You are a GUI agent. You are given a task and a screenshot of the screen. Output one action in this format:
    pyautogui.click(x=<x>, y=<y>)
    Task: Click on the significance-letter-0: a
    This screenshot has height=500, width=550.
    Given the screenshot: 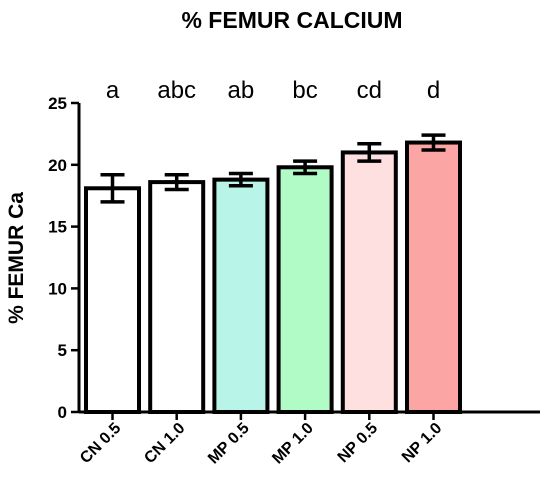 What is the action you would take?
    pyautogui.click(x=113, y=90)
    